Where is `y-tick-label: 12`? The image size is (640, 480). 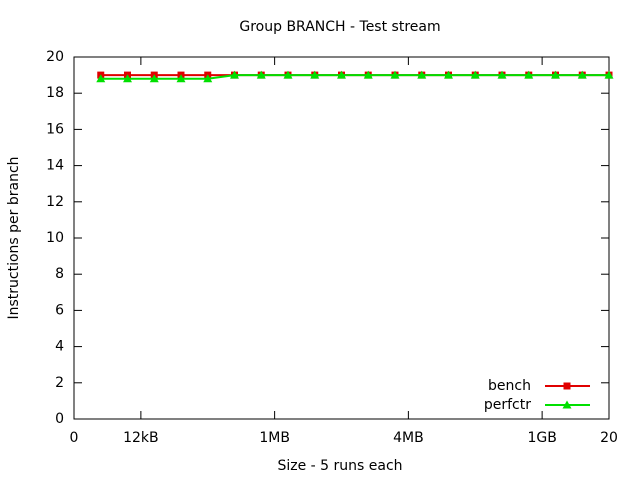
y-tick-label: 12 is located at coordinates (55, 202).